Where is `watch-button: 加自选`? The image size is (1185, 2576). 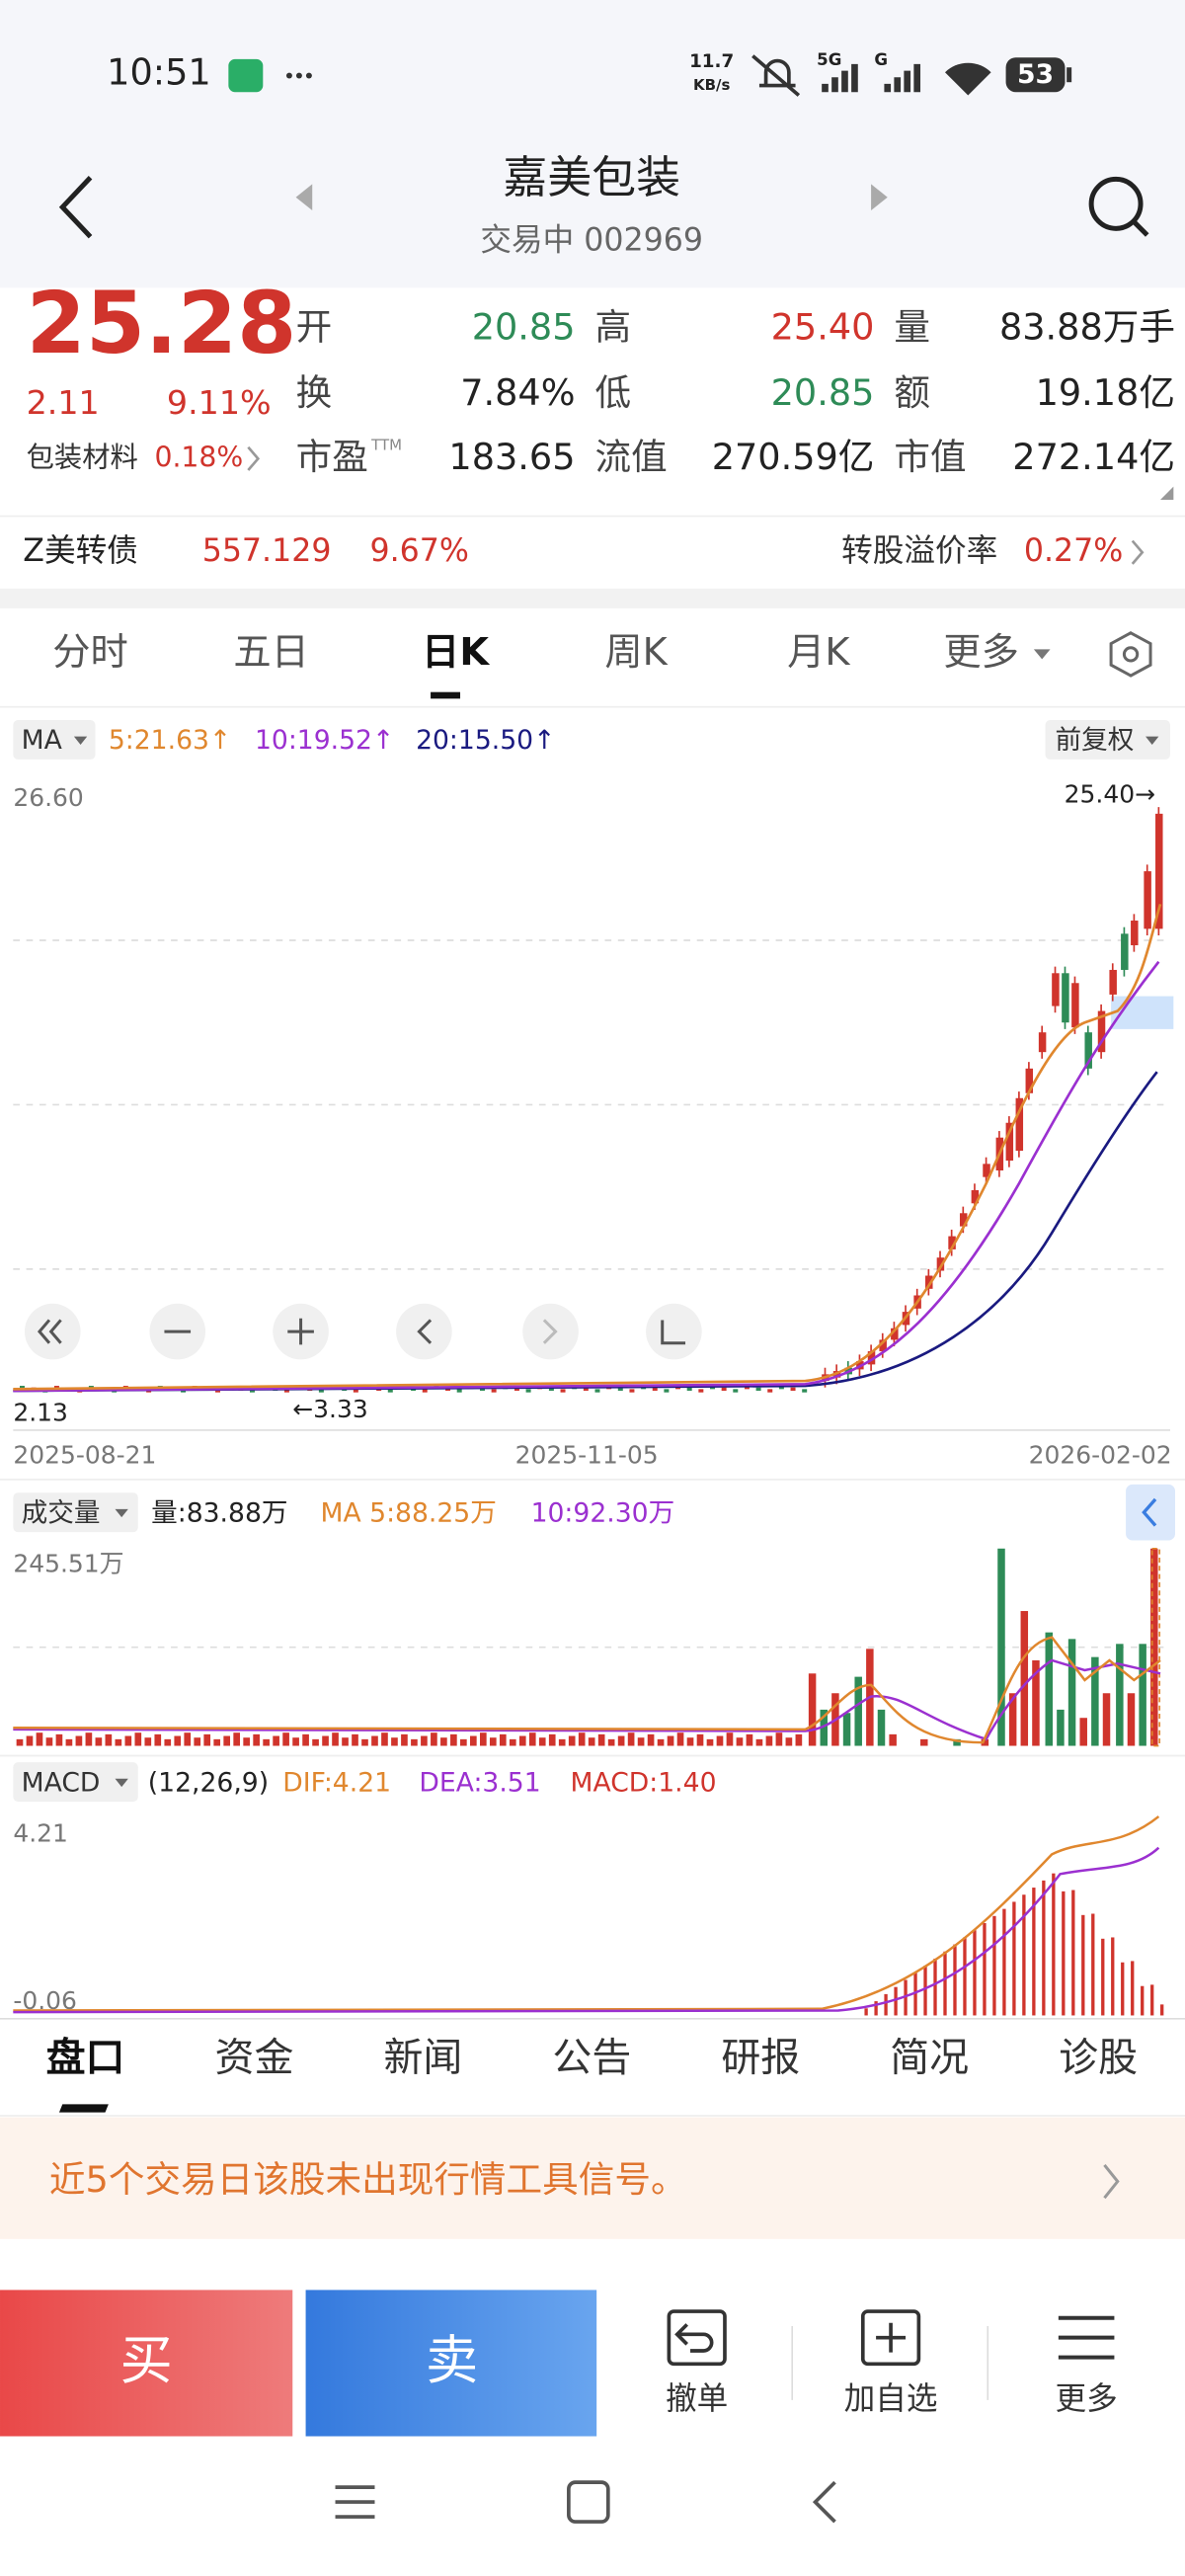 watch-button: 加自选 is located at coordinates (891, 2363).